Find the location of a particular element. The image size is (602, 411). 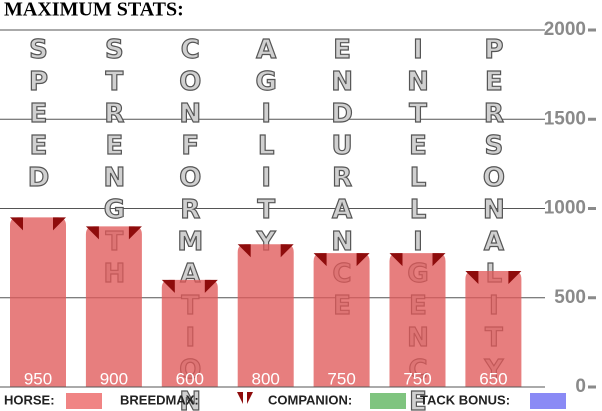

legend-label: BREEDMAX: is located at coordinates (159, 399).